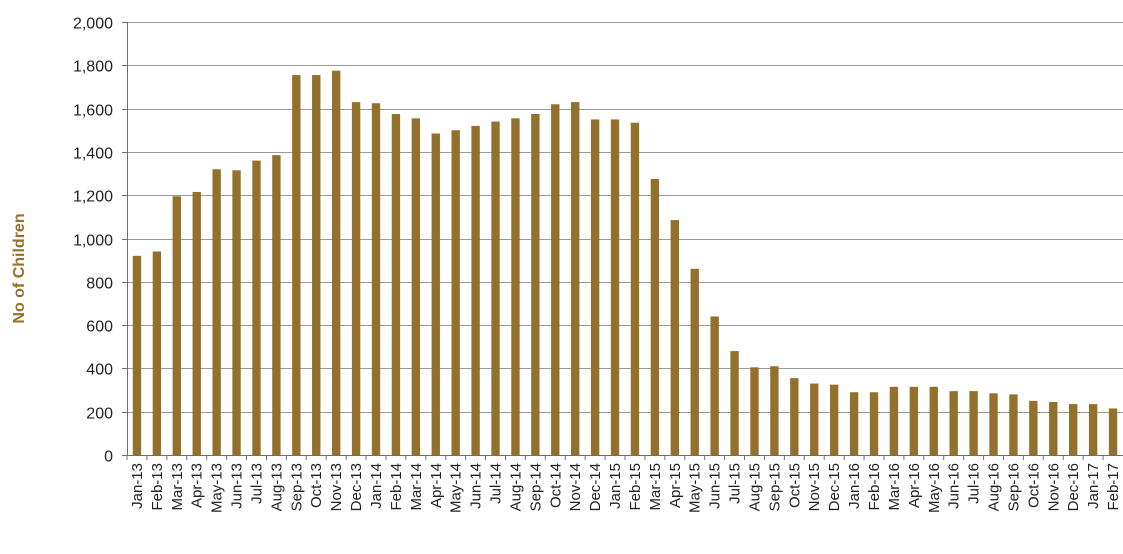 This screenshot has width=1123, height=554. What do you see at coordinates (108, 457) in the screenshot?
I see `y-tick-label: 0` at bounding box center [108, 457].